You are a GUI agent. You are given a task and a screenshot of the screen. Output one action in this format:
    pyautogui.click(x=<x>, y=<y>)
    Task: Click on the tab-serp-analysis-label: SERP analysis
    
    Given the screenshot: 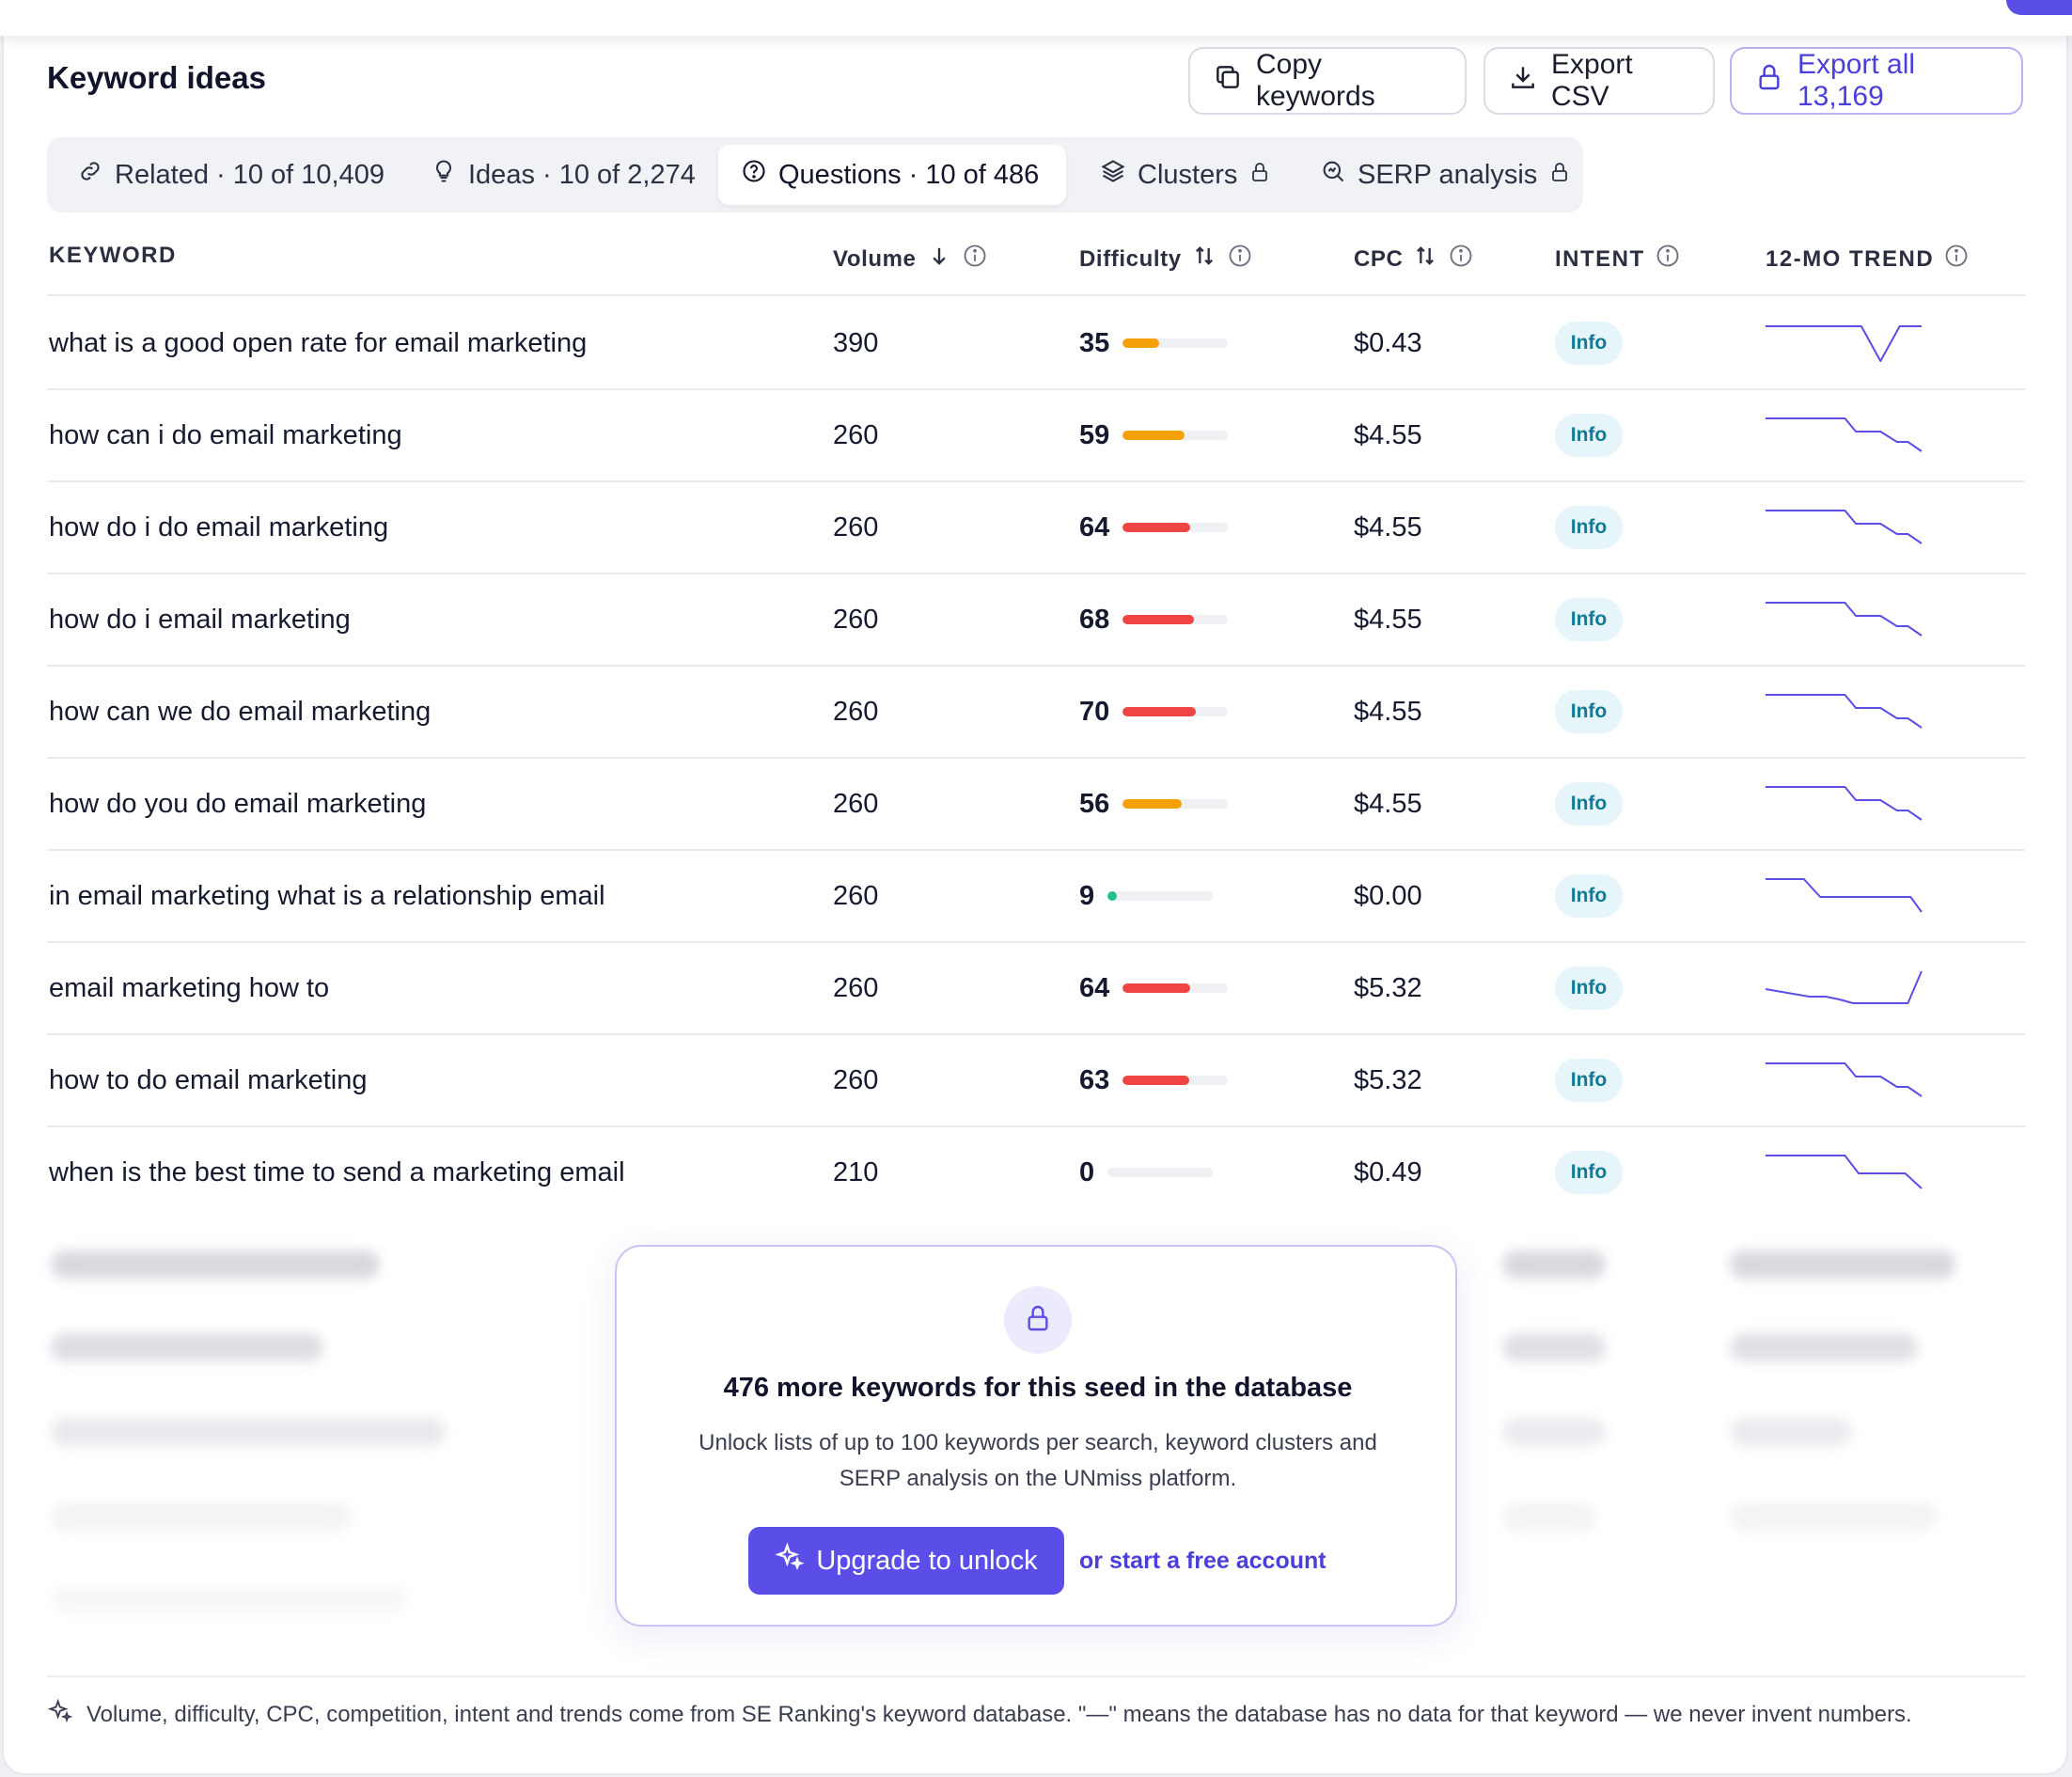 What is the action you would take?
    pyautogui.click(x=1448, y=174)
    